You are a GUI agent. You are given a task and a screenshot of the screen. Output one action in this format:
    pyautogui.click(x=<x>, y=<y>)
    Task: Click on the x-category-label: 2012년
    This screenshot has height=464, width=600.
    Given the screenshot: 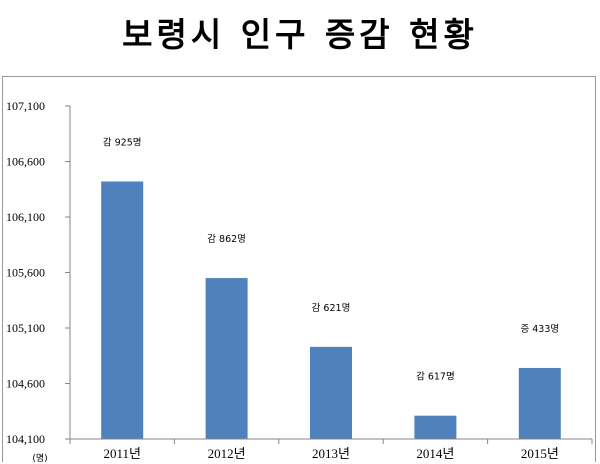 What is the action you would take?
    pyautogui.click(x=227, y=453)
    